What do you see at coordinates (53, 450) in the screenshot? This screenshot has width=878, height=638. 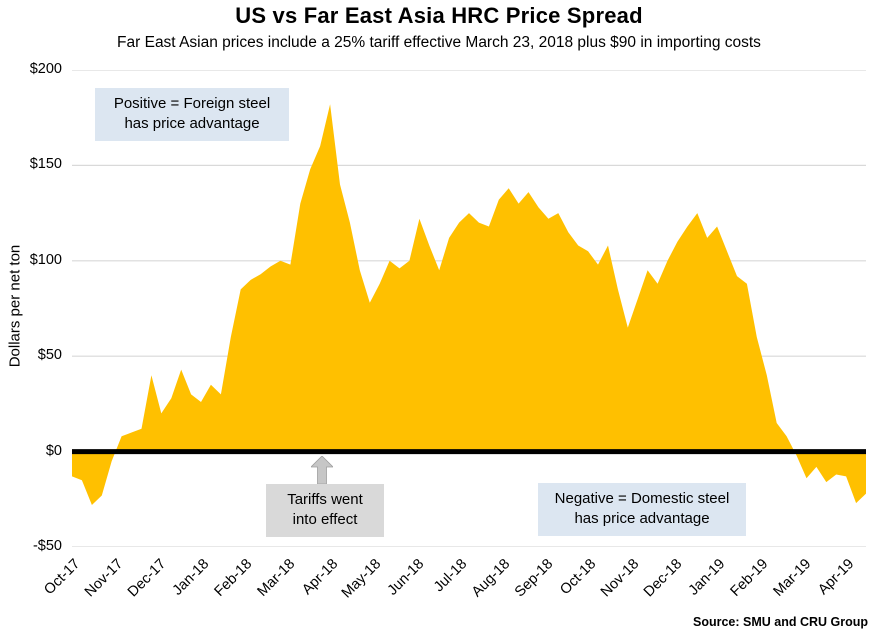 I see `y-tick-label: $0` at bounding box center [53, 450].